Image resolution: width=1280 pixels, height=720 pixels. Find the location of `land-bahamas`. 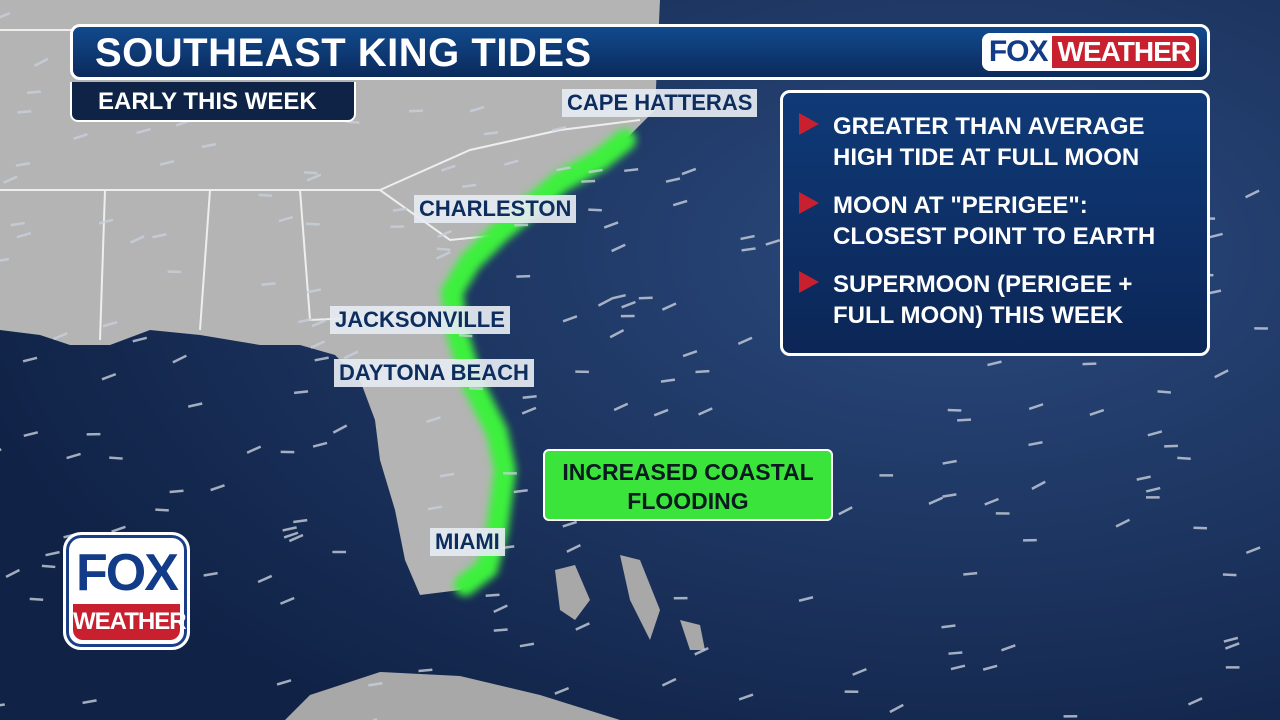

land-bahamas is located at coordinates (630, 602).